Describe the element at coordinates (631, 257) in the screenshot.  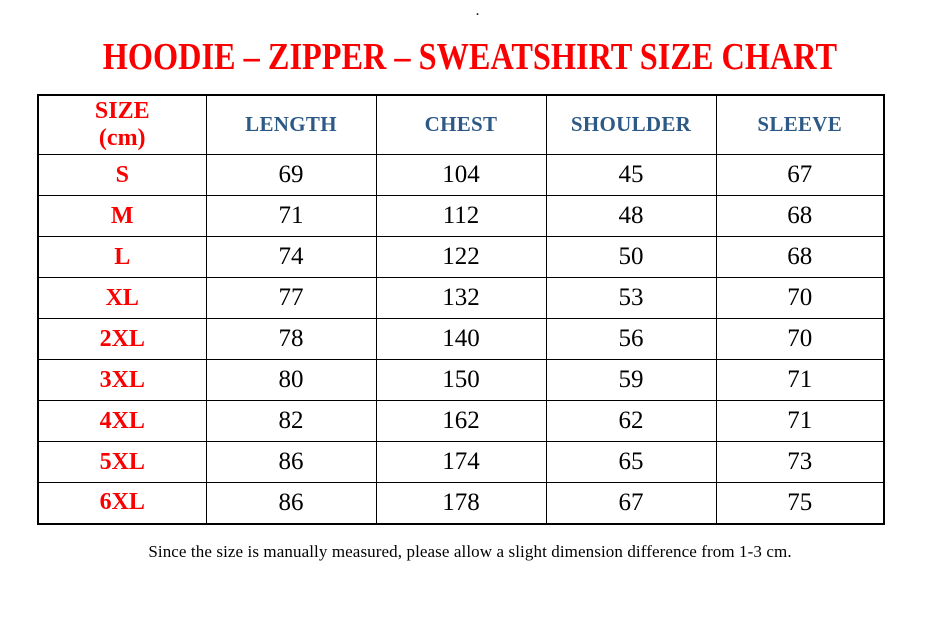
I see `shoulder-cell: 50` at that location.